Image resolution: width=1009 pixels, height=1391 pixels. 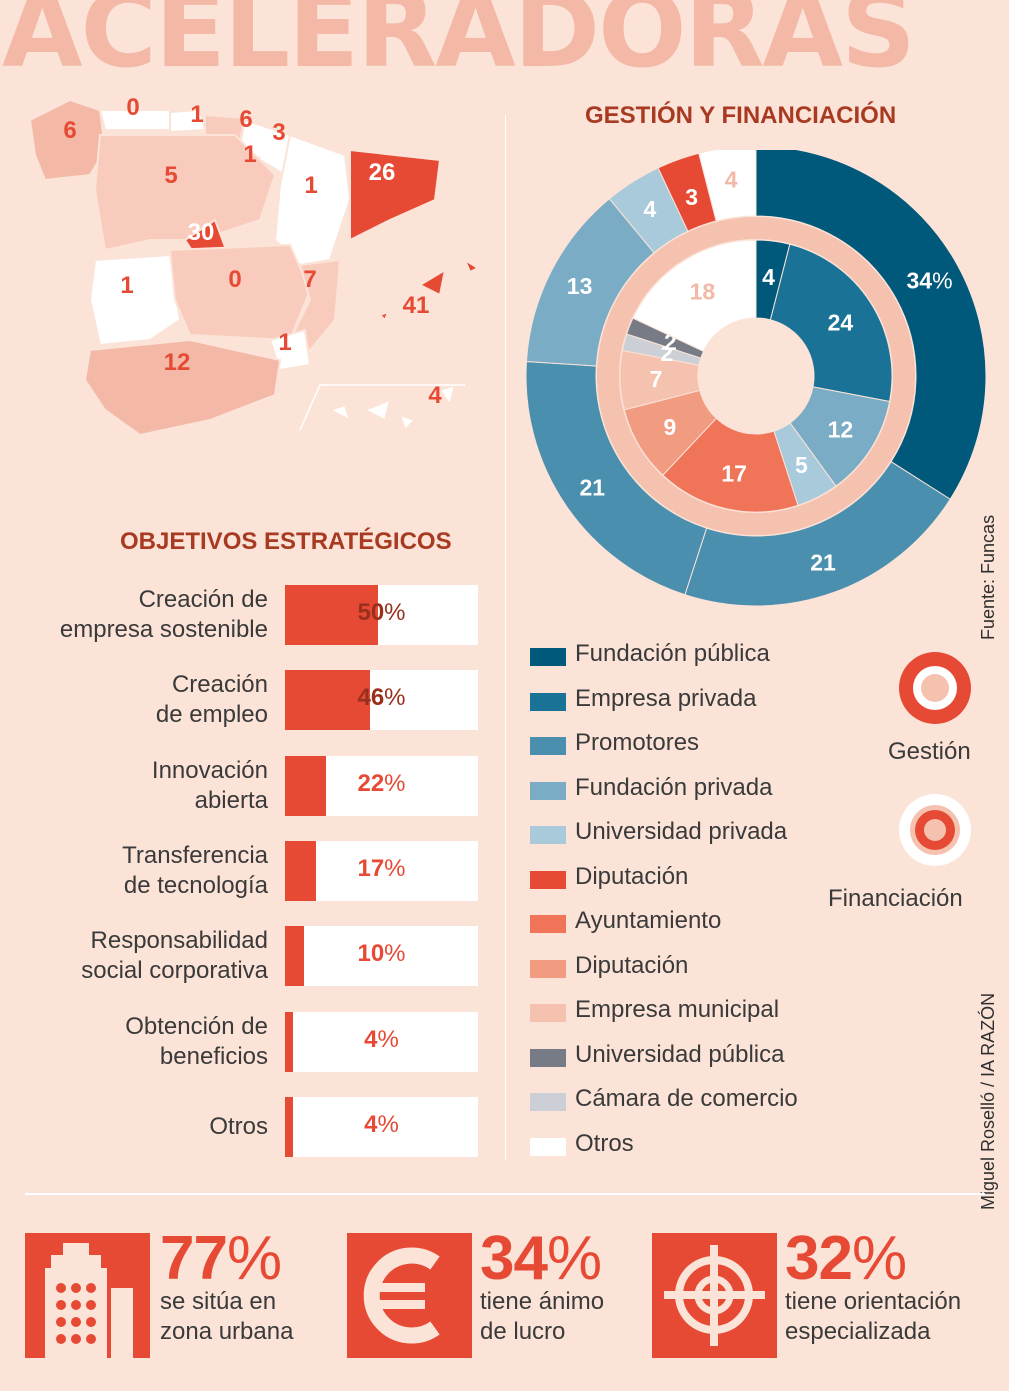 I want to click on stat-profit-number: 34%, so click(x=541, y=1258).